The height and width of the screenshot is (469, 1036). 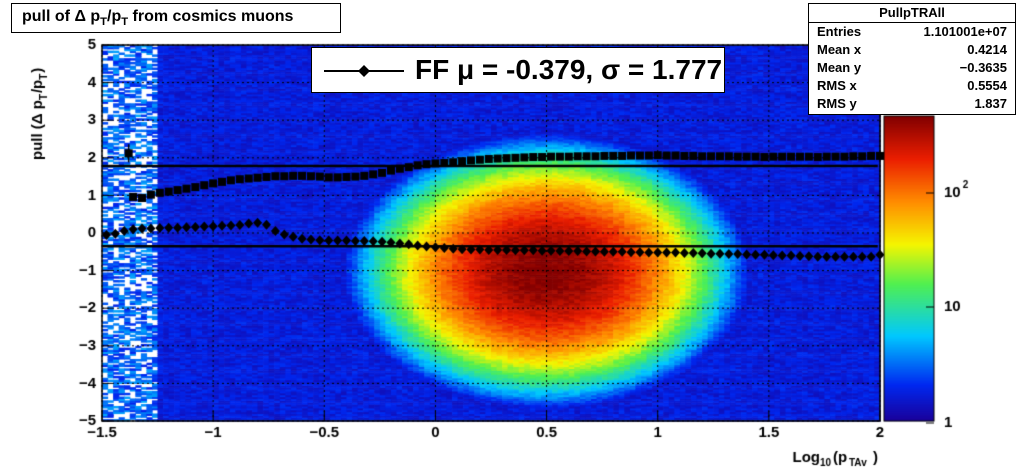 I want to click on stats-row: Mean y −0.3635, so click(x=912, y=68).